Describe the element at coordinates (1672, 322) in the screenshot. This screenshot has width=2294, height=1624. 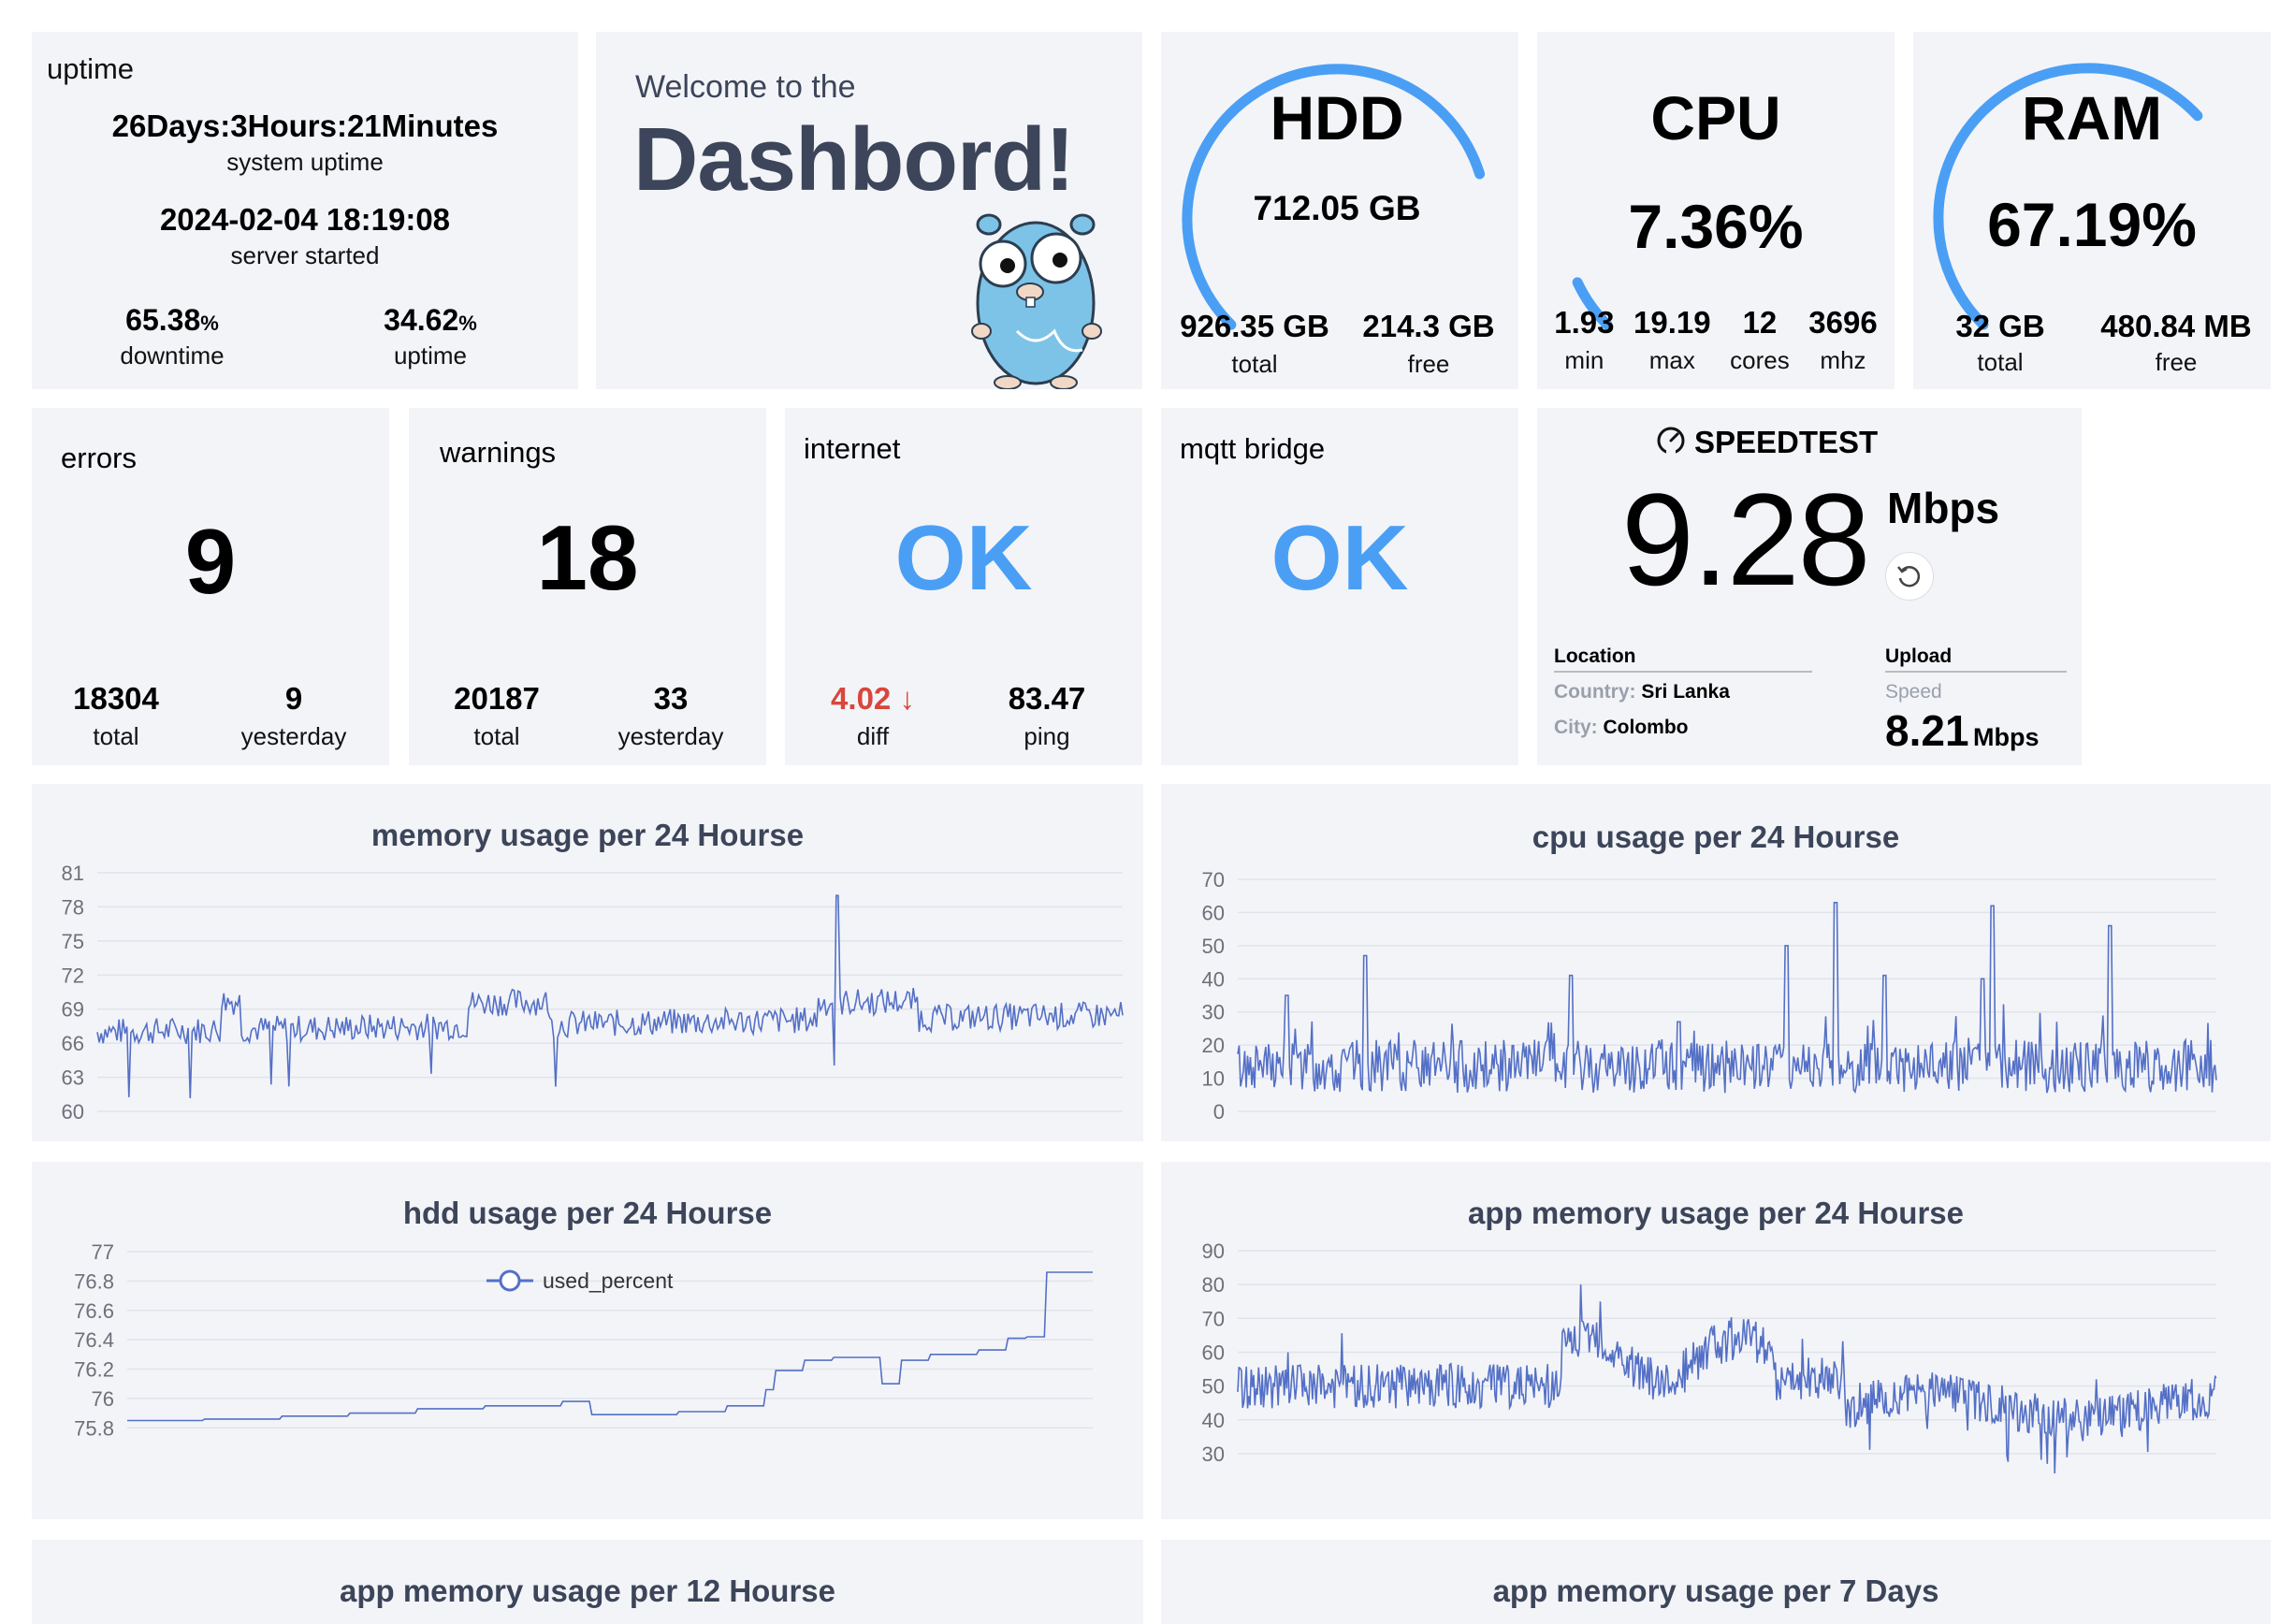
I see `cpu-max-value: 19.19` at that location.